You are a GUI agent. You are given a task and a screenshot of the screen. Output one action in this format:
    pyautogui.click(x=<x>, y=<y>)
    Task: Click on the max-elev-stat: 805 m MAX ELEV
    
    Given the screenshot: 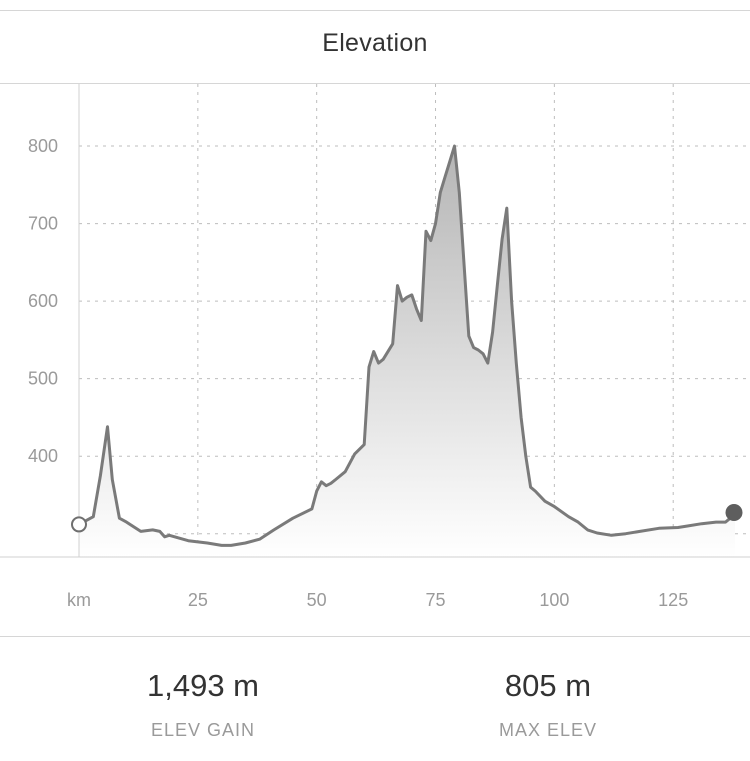 What is the action you would take?
    pyautogui.click(x=548, y=704)
    